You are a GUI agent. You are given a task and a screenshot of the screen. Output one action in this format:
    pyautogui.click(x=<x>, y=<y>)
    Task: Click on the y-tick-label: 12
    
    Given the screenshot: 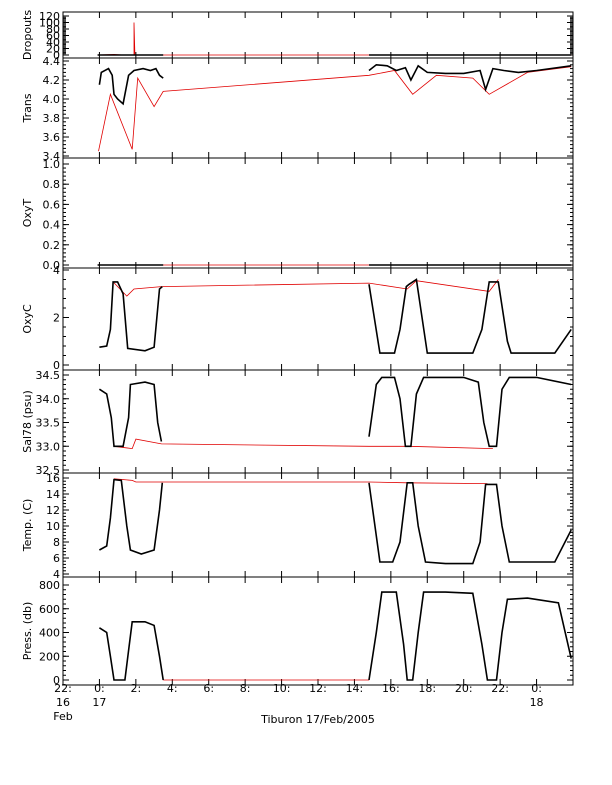 What is the action you would take?
    pyautogui.click(x=53, y=510)
    